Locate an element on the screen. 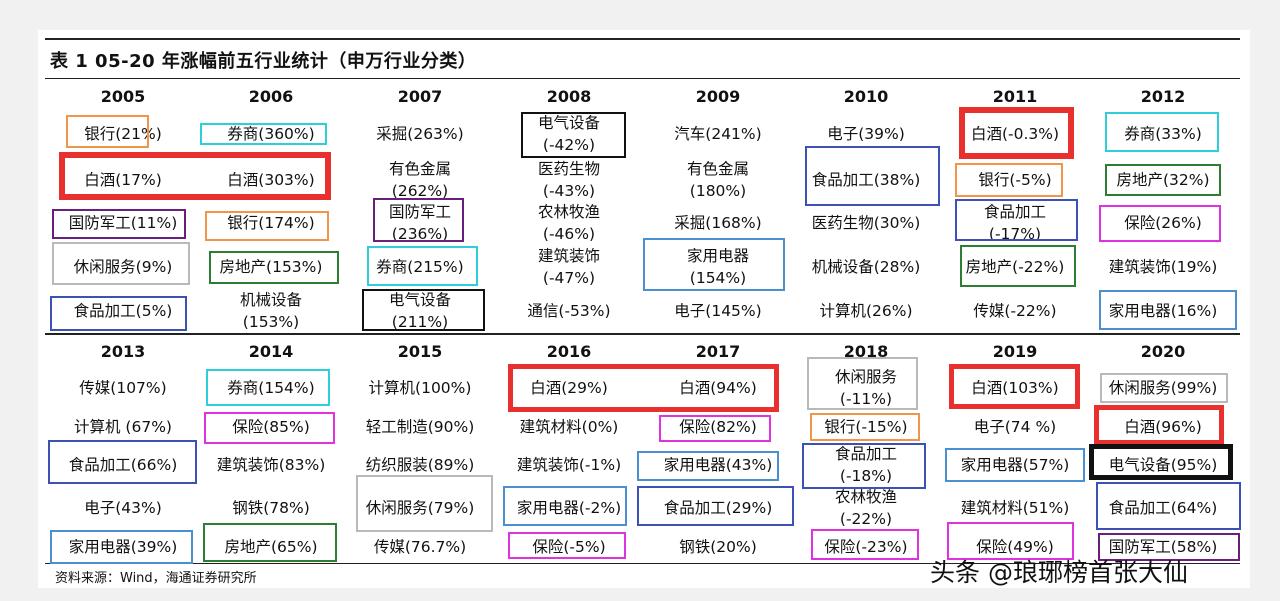 The image size is (1280, 601). industry-cell-2018-rank-1: 休闲服务 (-11%) is located at coordinates (866, 388).